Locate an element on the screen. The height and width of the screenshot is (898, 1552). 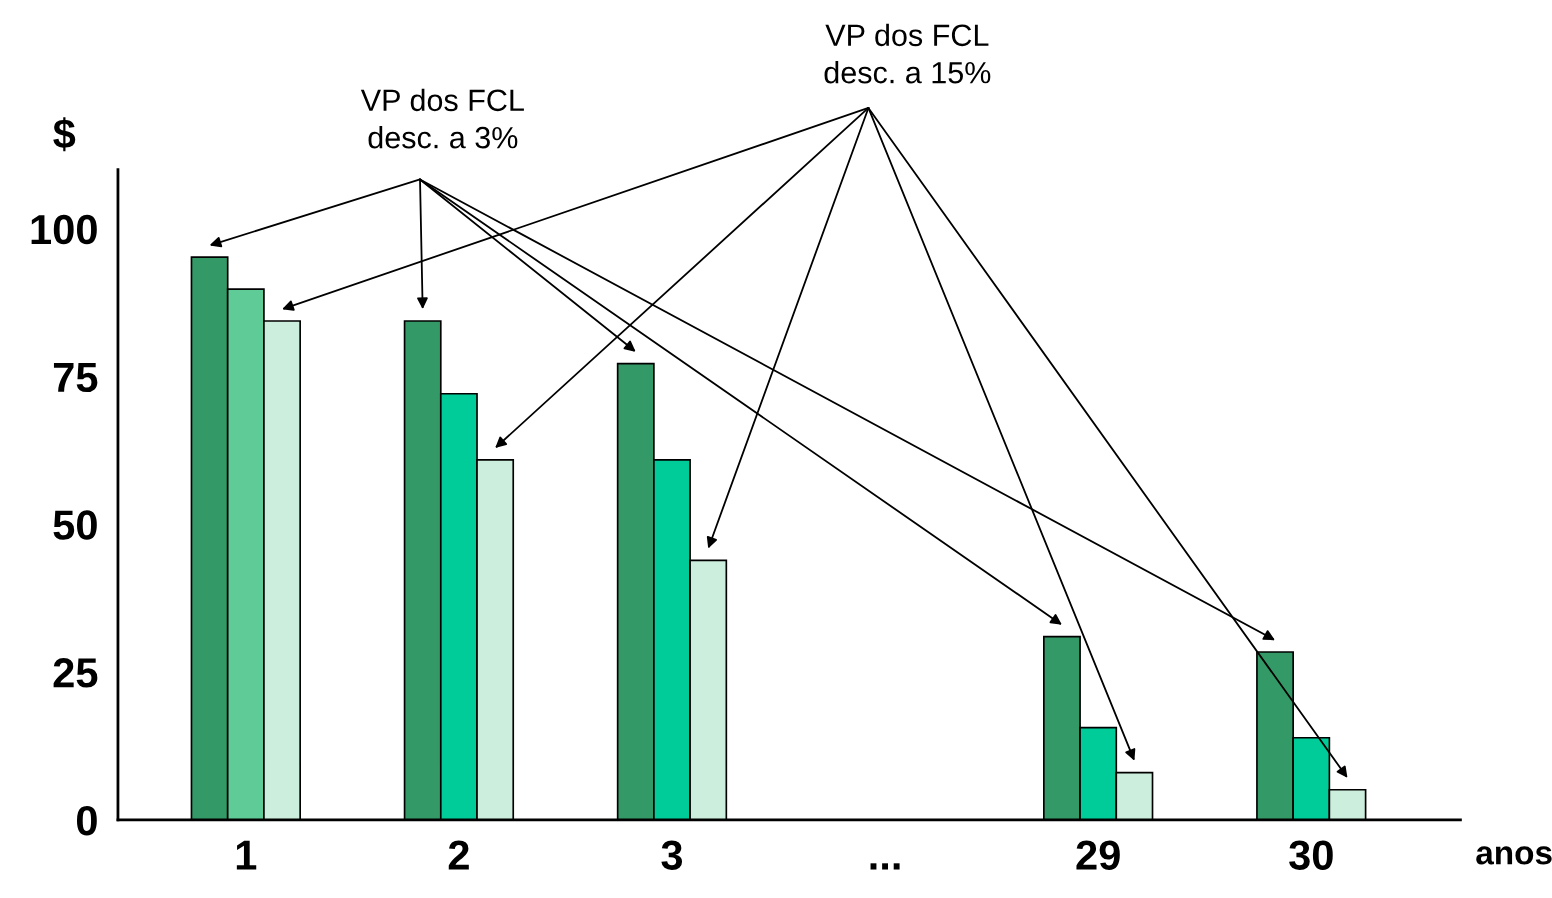
text: VP dos FCL desc. a 3% is located at coordinates (442, 118).